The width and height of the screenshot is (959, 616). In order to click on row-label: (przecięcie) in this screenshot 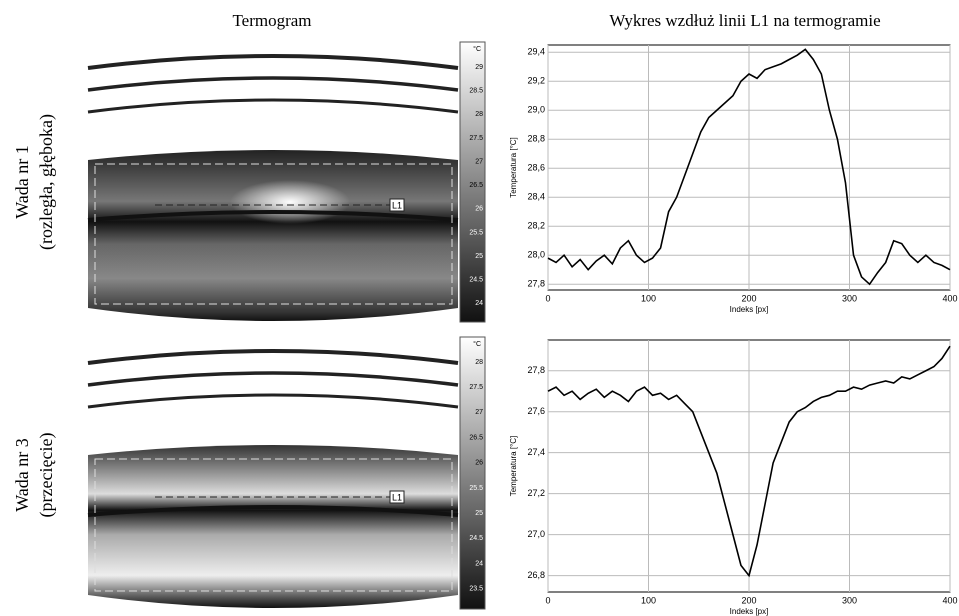, I will do `click(46, 475)`.